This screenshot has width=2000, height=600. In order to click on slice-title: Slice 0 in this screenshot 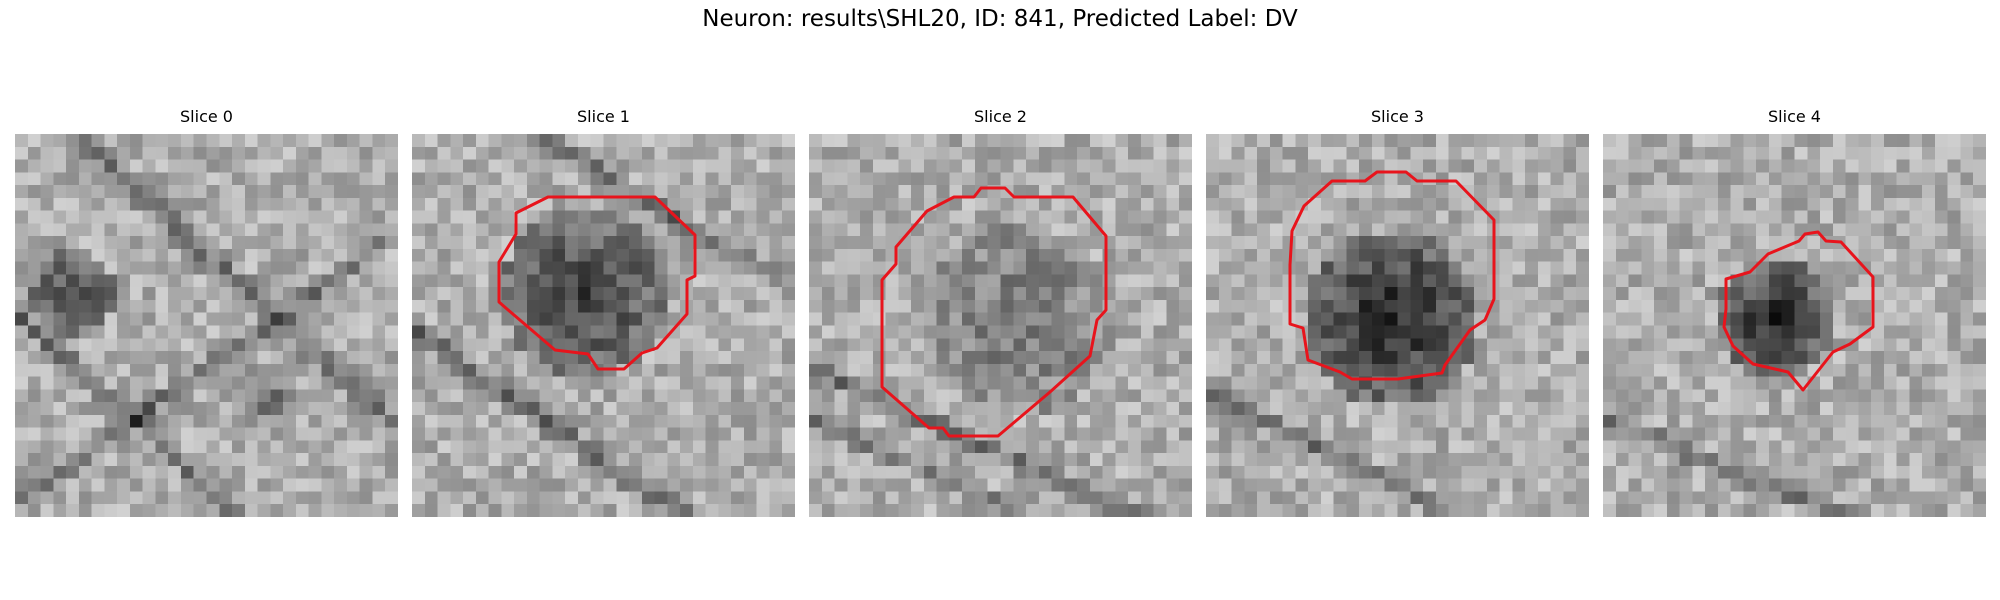, I will do `click(206, 116)`.